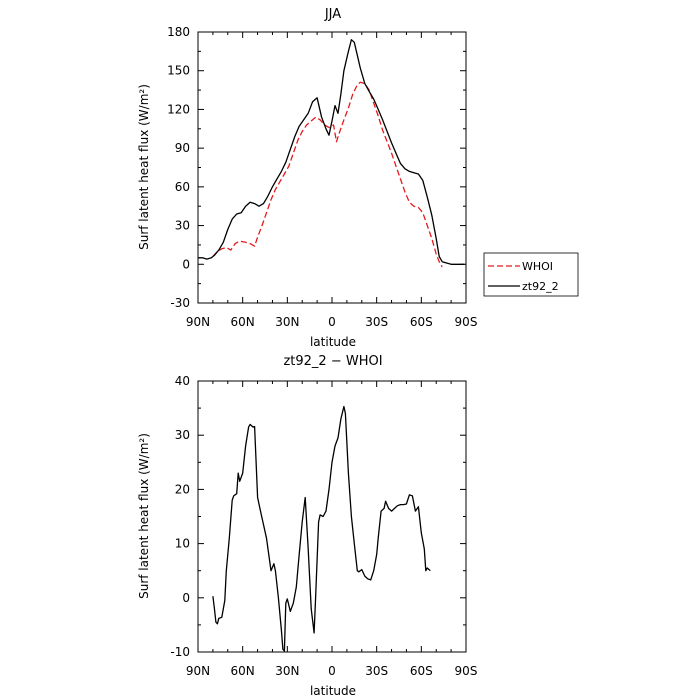  Describe the element at coordinates (243, 671) in the screenshot. I see `bottom-x-tick-label: 60N` at that location.